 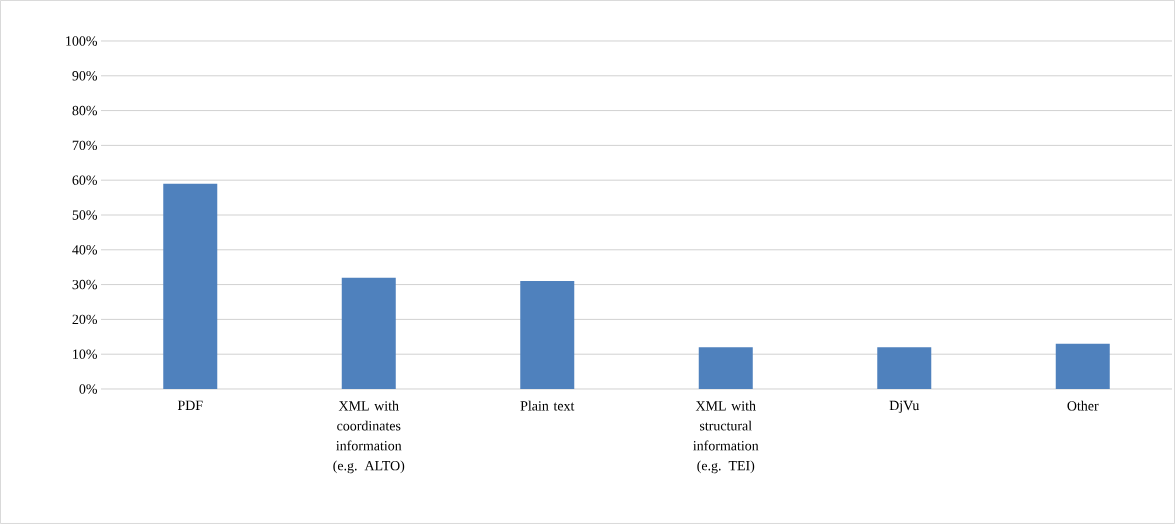 What do you see at coordinates (547, 405) in the screenshot?
I see `x-tick-label: Plain text` at bounding box center [547, 405].